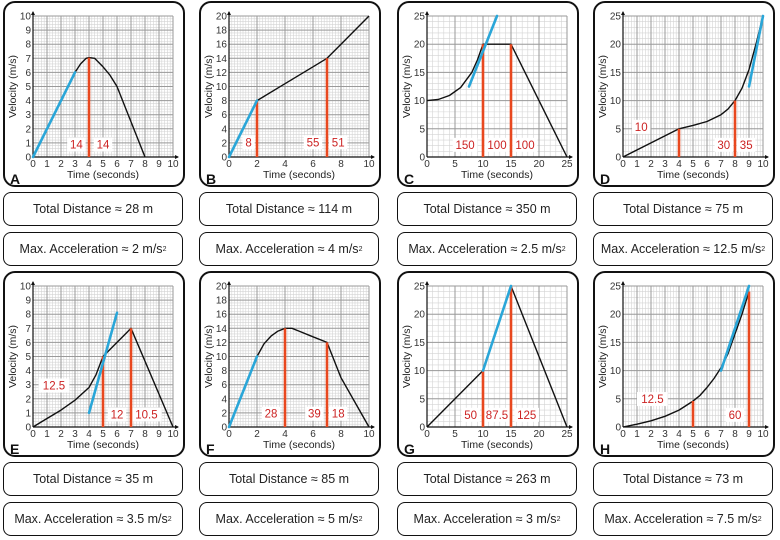 The height and width of the screenshot is (540, 780). Describe the element at coordinates (103, 145) in the screenshot. I see `area-label: 14` at that location.